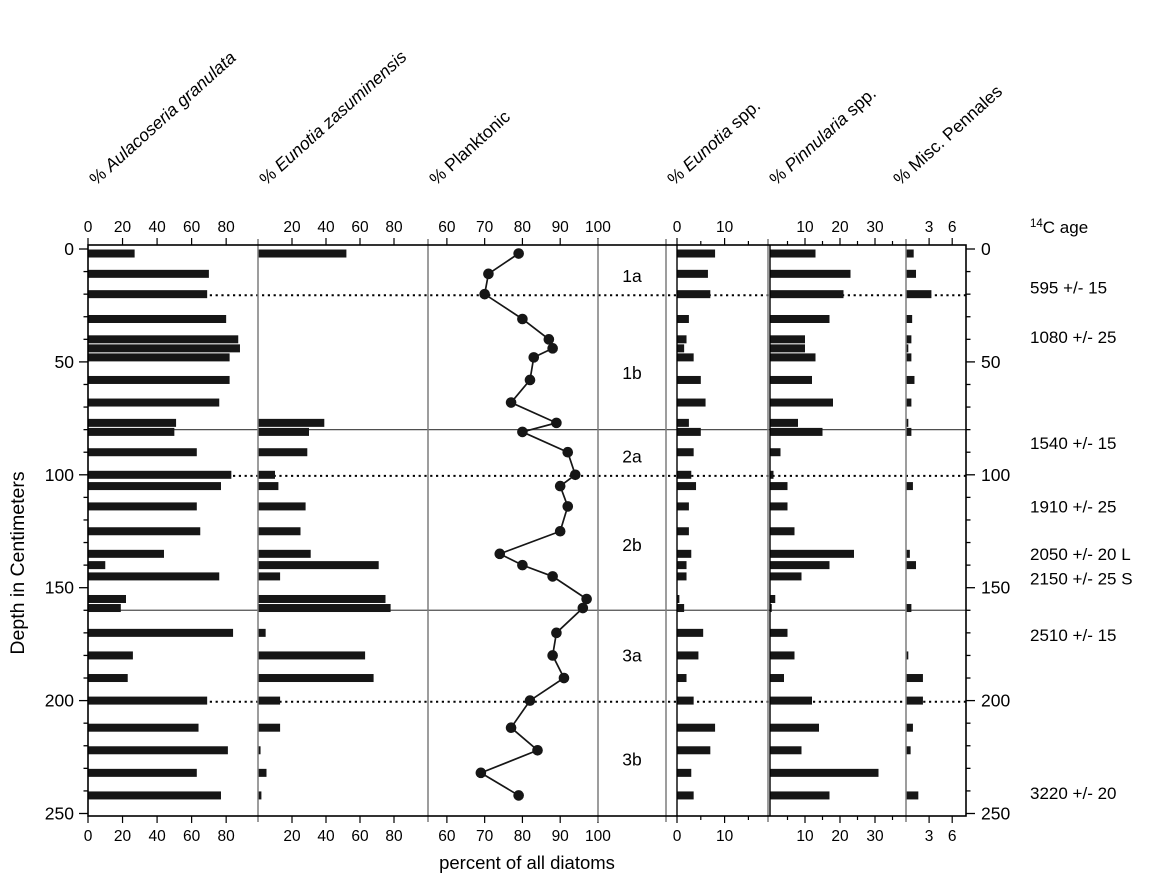  Describe the element at coordinates (123, 836) in the screenshot. I see `x-tick-label-bottom: 20` at that location.